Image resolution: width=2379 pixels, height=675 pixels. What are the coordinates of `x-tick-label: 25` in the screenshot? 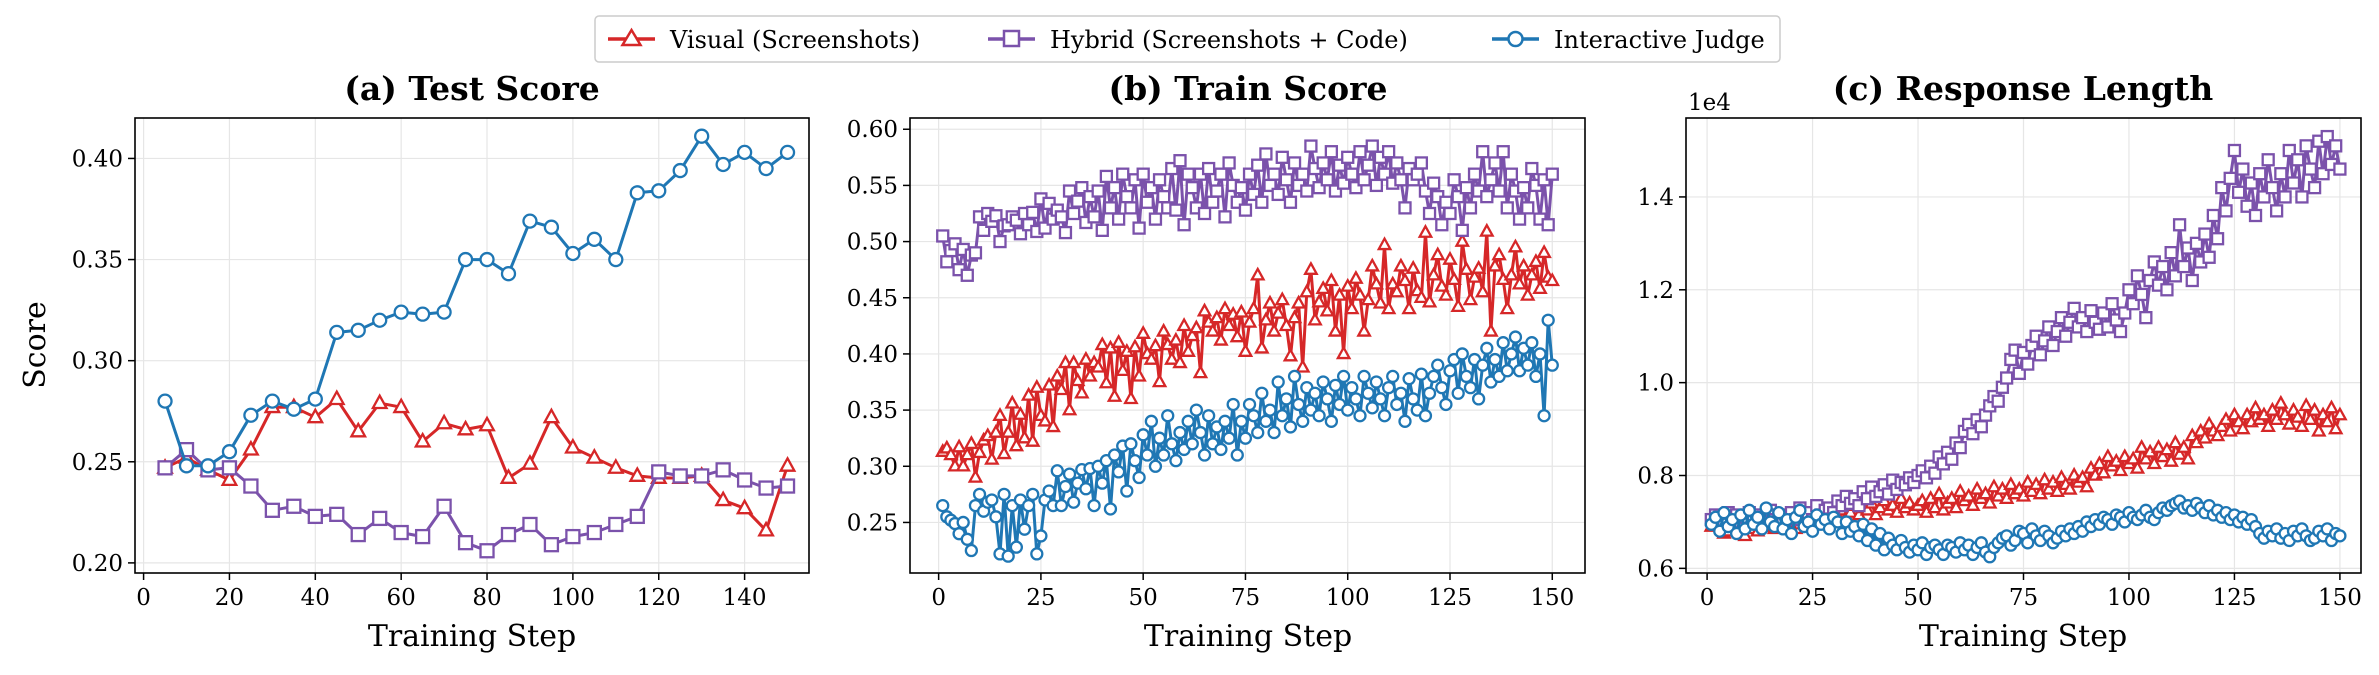 It's located at (1812, 598).